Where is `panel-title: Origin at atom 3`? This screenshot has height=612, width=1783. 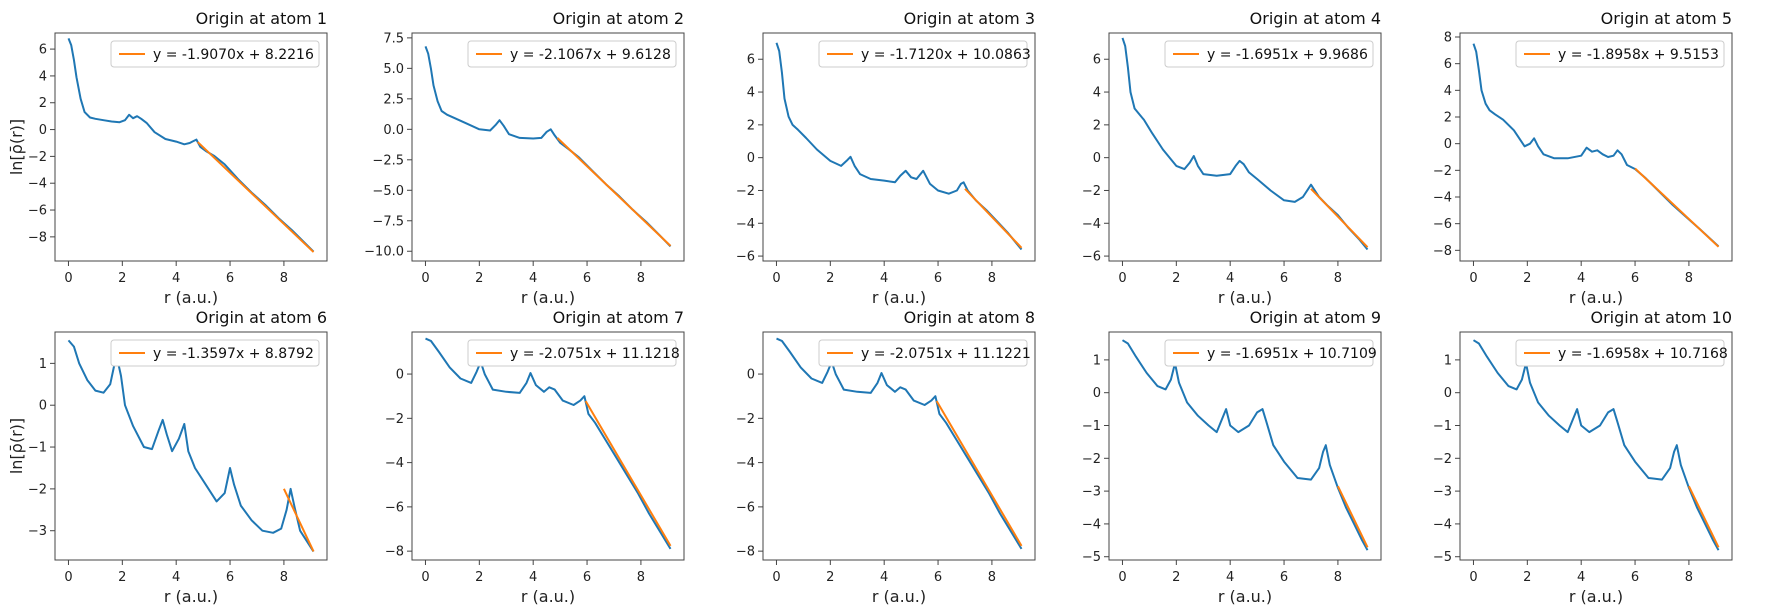 panel-title: Origin at atom 3 is located at coordinates (969, 18).